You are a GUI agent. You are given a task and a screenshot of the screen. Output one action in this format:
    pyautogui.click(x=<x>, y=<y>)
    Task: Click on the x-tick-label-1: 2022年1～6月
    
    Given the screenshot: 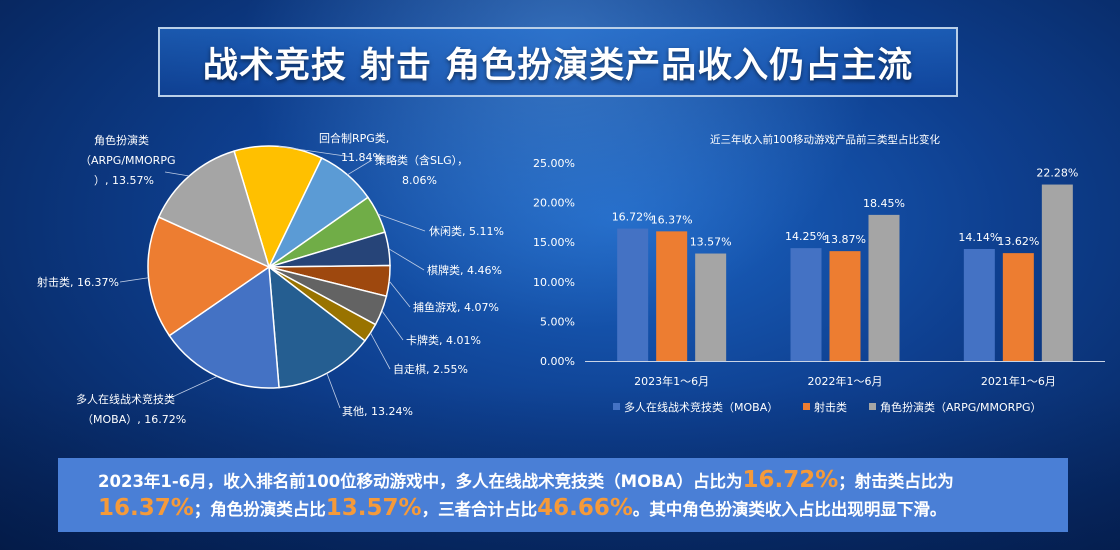 What is the action you would take?
    pyautogui.click(x=845, y=381)
    